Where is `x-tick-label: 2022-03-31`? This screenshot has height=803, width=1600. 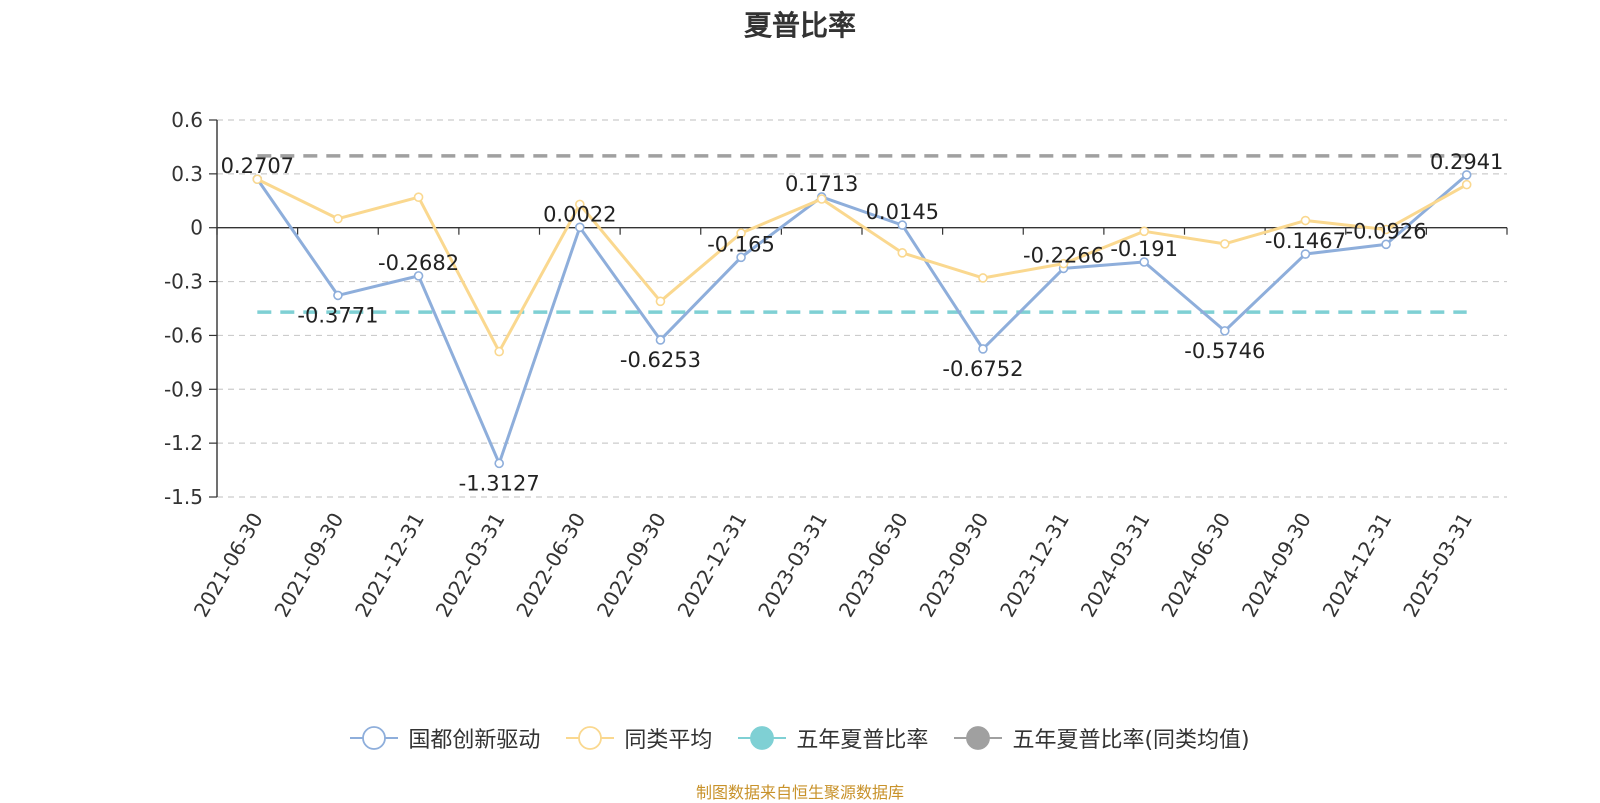
x-tick-label: 2022-03-31 is located at coordinates (470, 565).